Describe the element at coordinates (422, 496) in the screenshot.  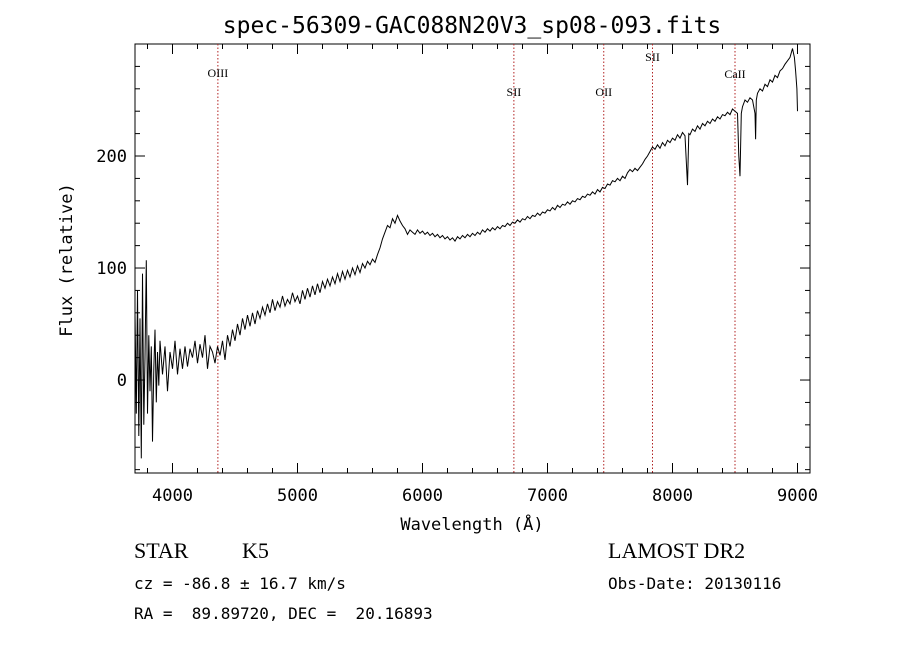
I see `x-tick-label: 6000` at that location.